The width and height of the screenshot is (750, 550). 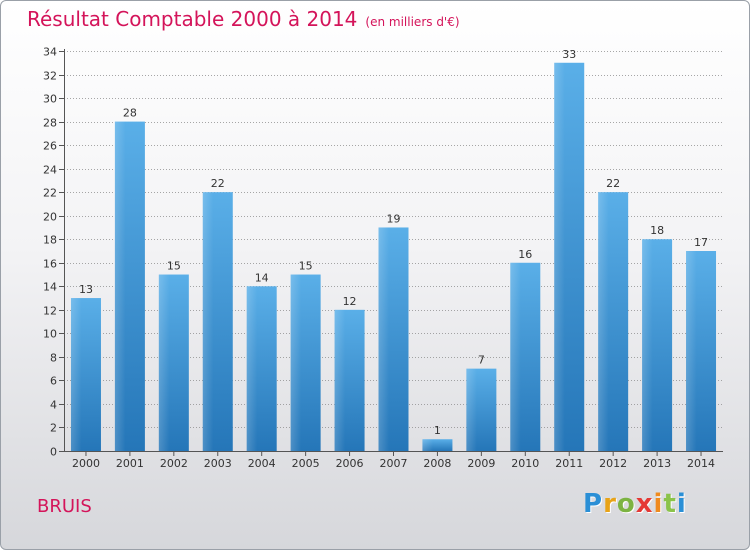 What do you see at coordinates (657, 230) in the screenshot?
I see `data-label: 18` at bounding box center [657, 230].